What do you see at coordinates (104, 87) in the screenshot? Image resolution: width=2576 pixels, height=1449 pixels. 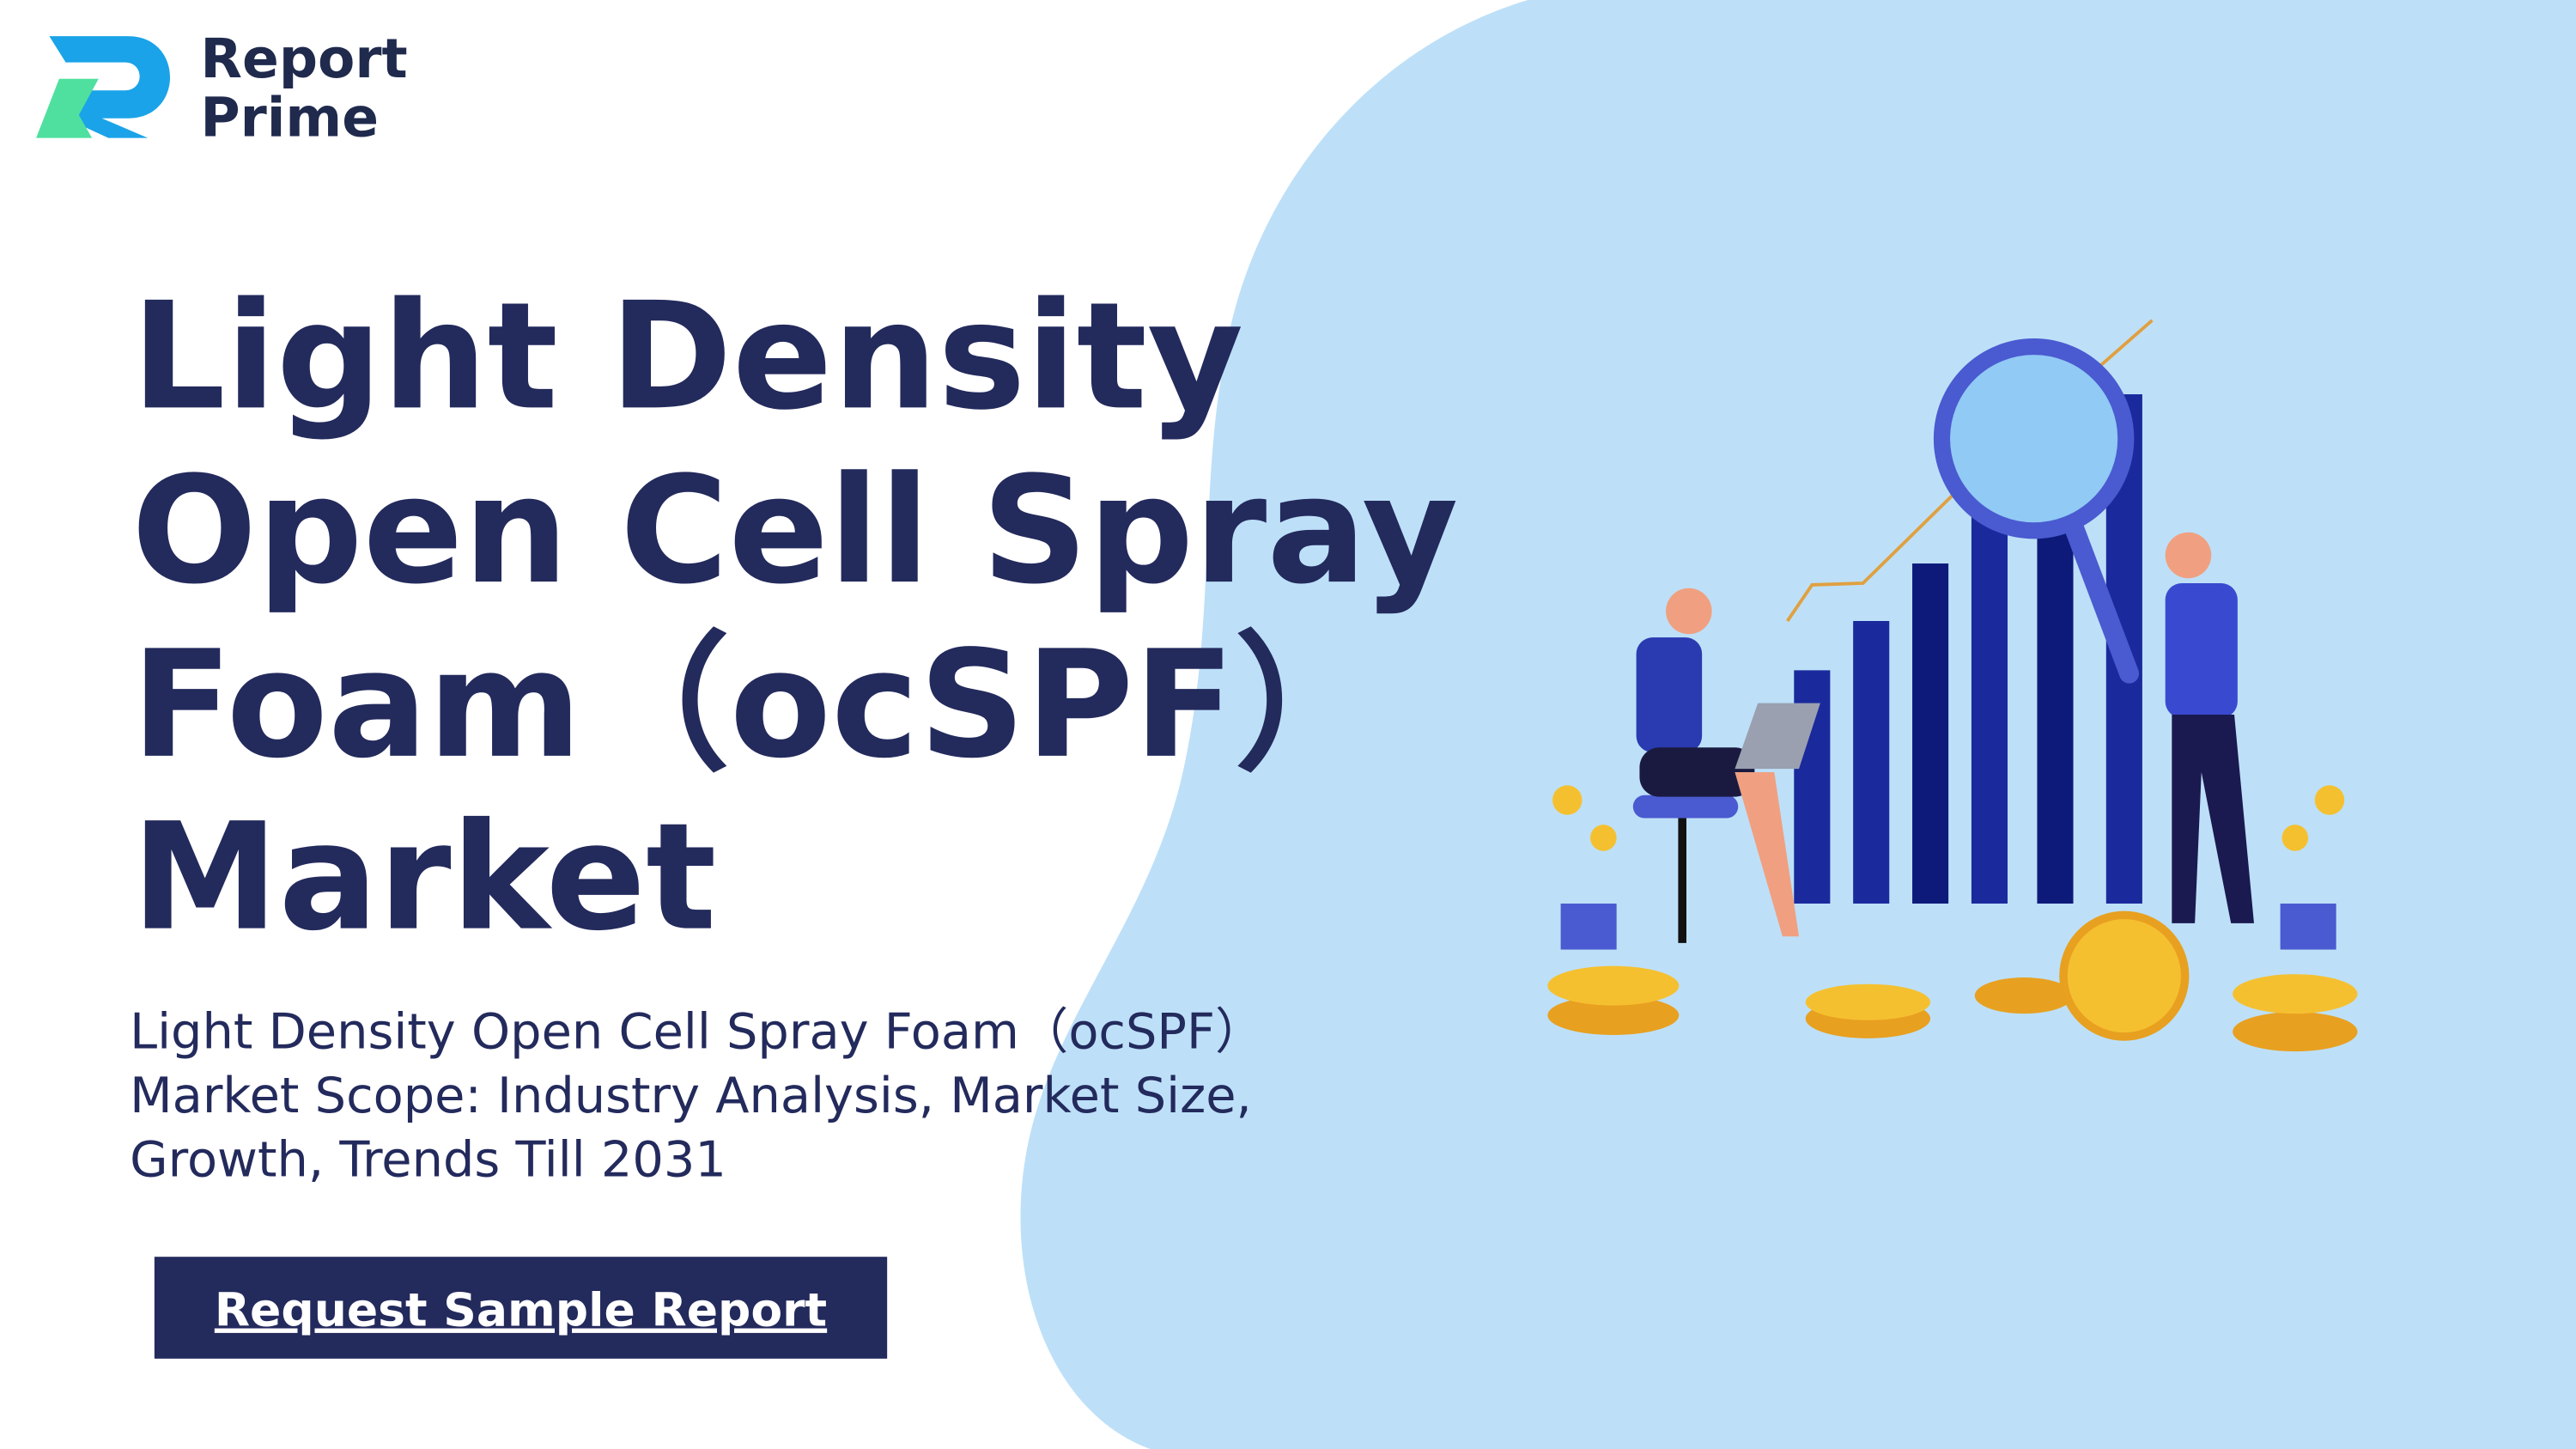 I see `logo-mark` at bounding box center [104, 87].